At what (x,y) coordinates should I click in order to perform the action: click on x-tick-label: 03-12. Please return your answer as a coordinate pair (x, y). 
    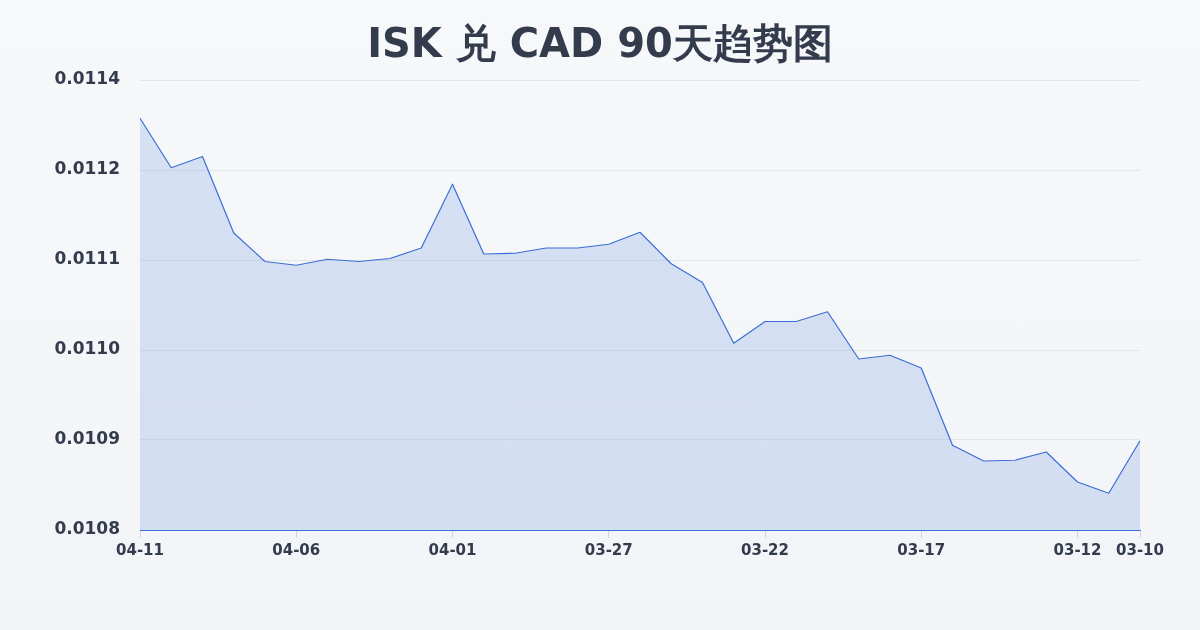
    Looking at the image, I should click on (1077, 549).